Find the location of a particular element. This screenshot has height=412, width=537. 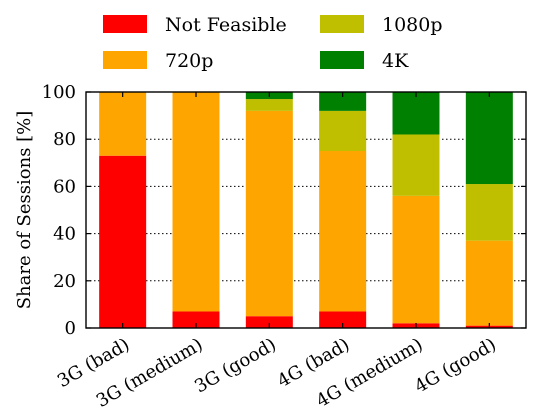

legend-label-1080p: 1080p is located at coordinates (412, 25).